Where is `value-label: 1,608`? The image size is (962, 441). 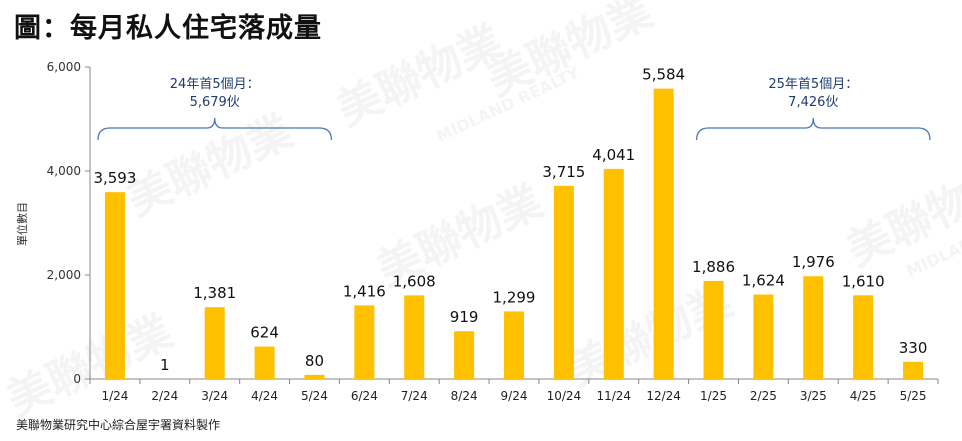 value-label: 1,608 is located at coordinates (414, 281).